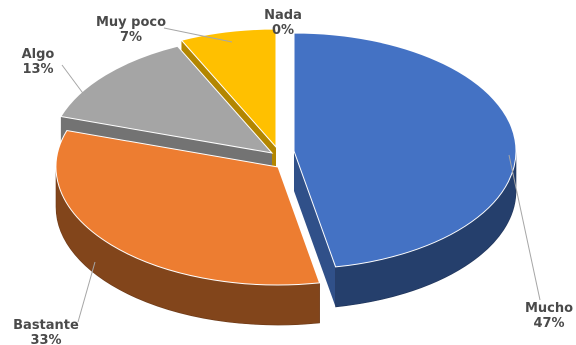 This screenshot has height=345, width=576. Describe the element at coordinates (283, 15) in the screenshot. I see `data-label-category-nada: Nada` at that location.